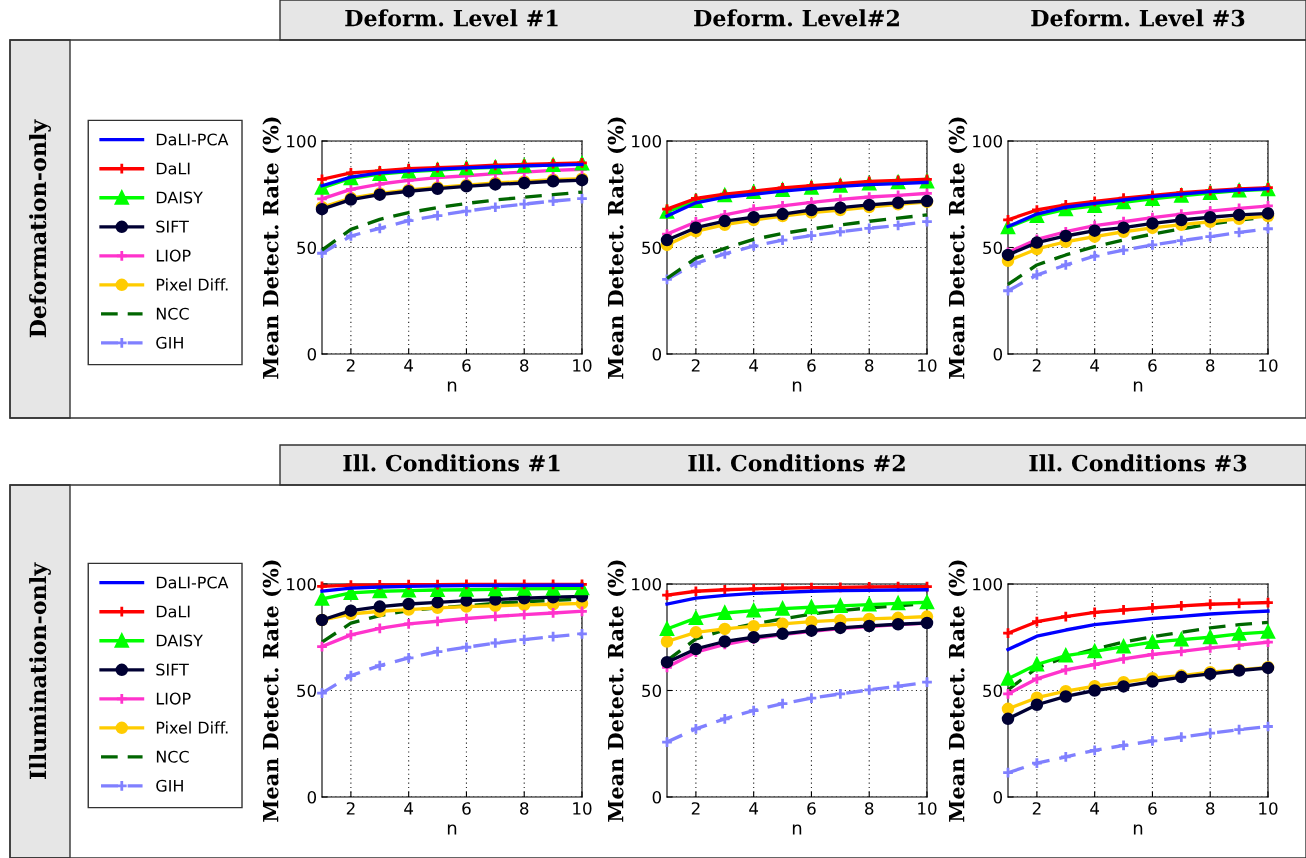 The width and height of the screenshot is (1306, 858). What do you see at coordinates (1138, 18) in the screenshot?
I see `chart-title: Deform. Level #3` at bounding box center [1138, 18].